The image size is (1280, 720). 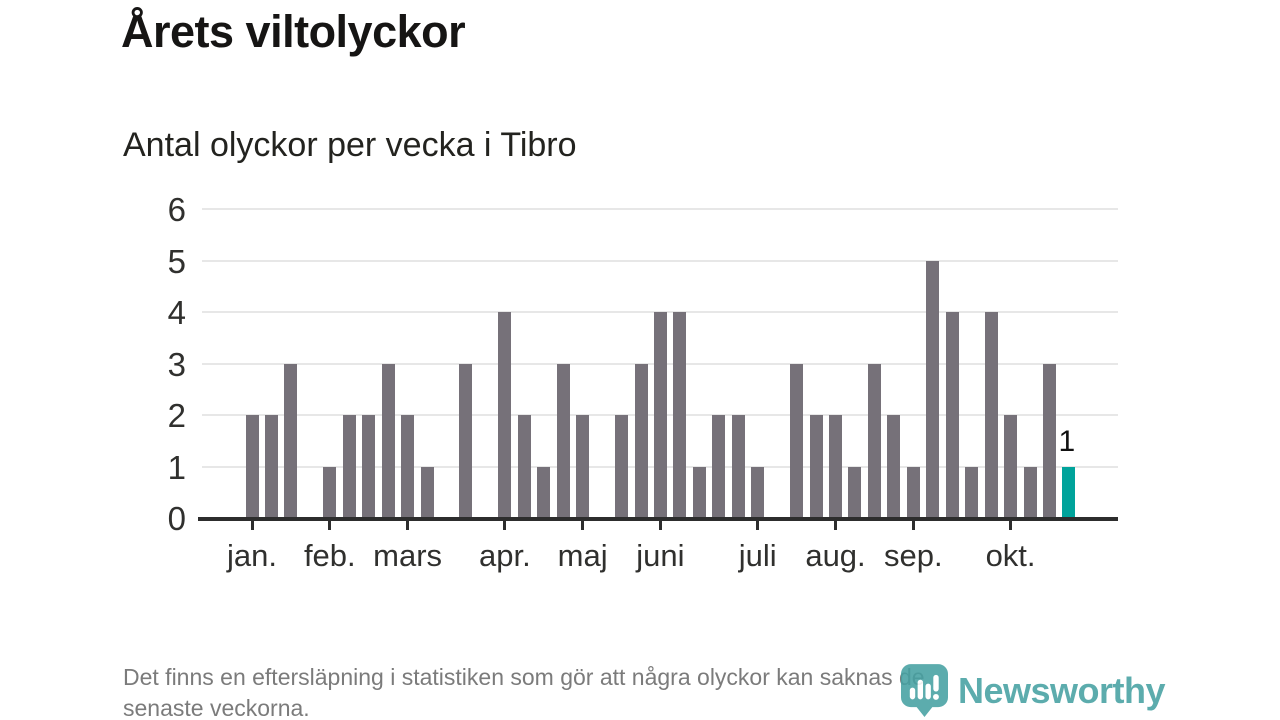 I want to click on x-axis-month-label: feb., so click(x=329, y=555).